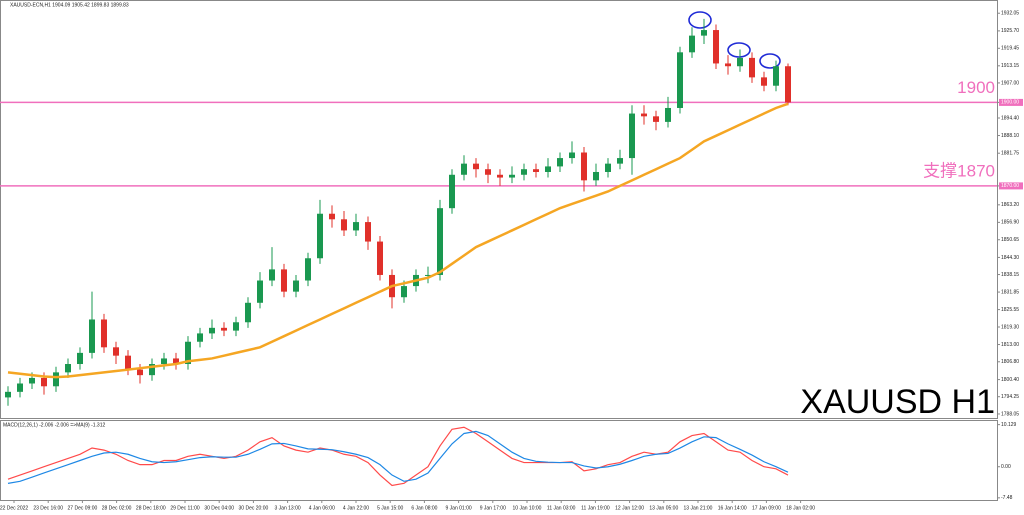  Describe the element at coordinates (1010, 345) in the screenshot. I see `y-tick-label: 1813.00` at that location.